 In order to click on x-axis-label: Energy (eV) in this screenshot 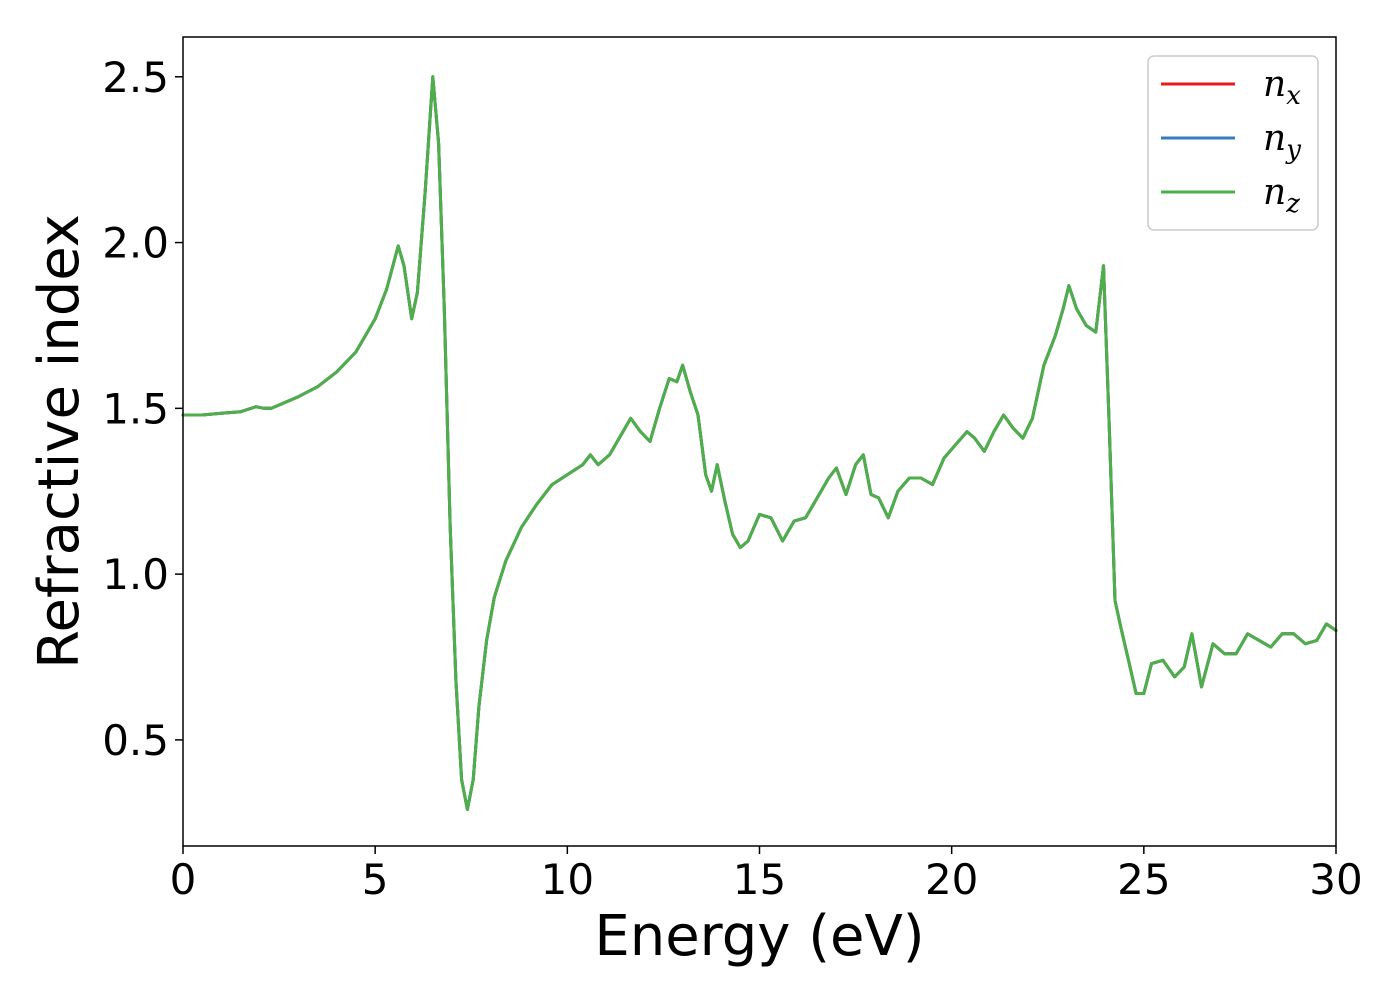, I will do `click(759, 936)`.